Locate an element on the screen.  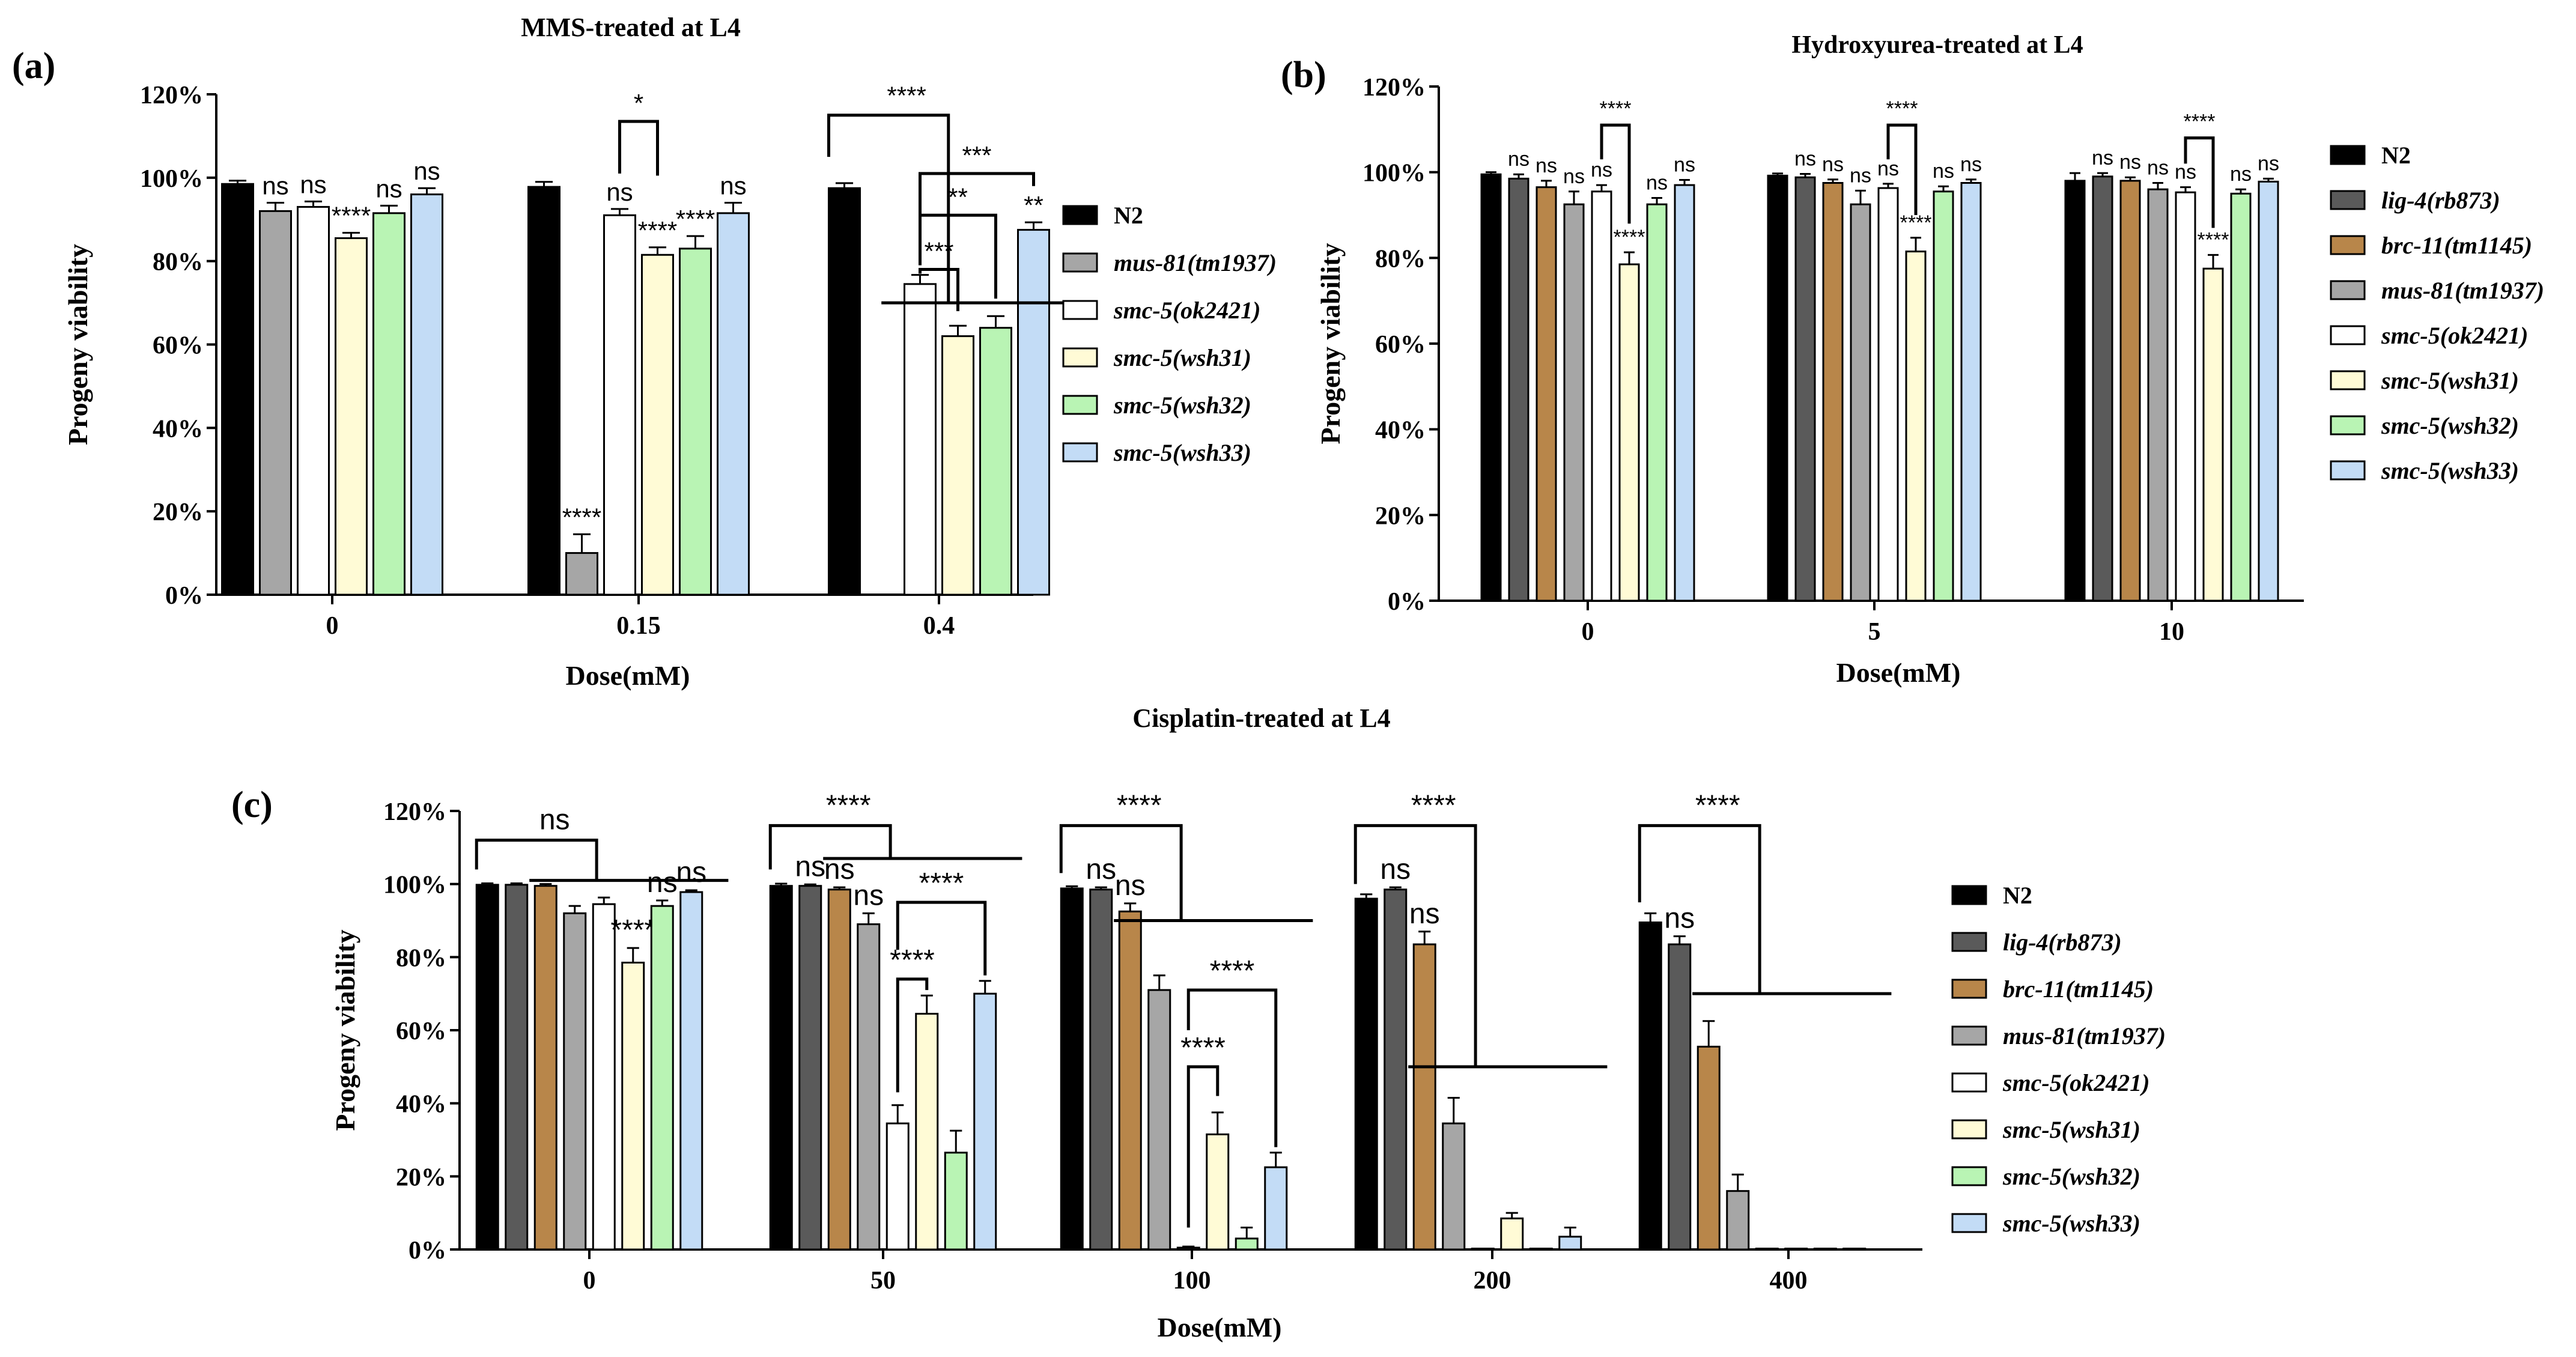
chart-title: Cisplatin-treated at L4 is located at coordinates (1261, 718).